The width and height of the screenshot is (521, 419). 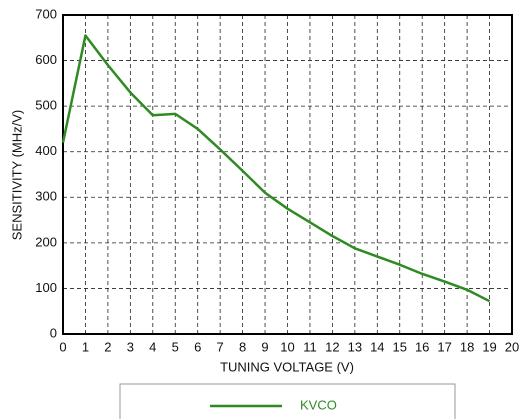 I want to click on y-tick-label: 200, so click(x=46, y=241).